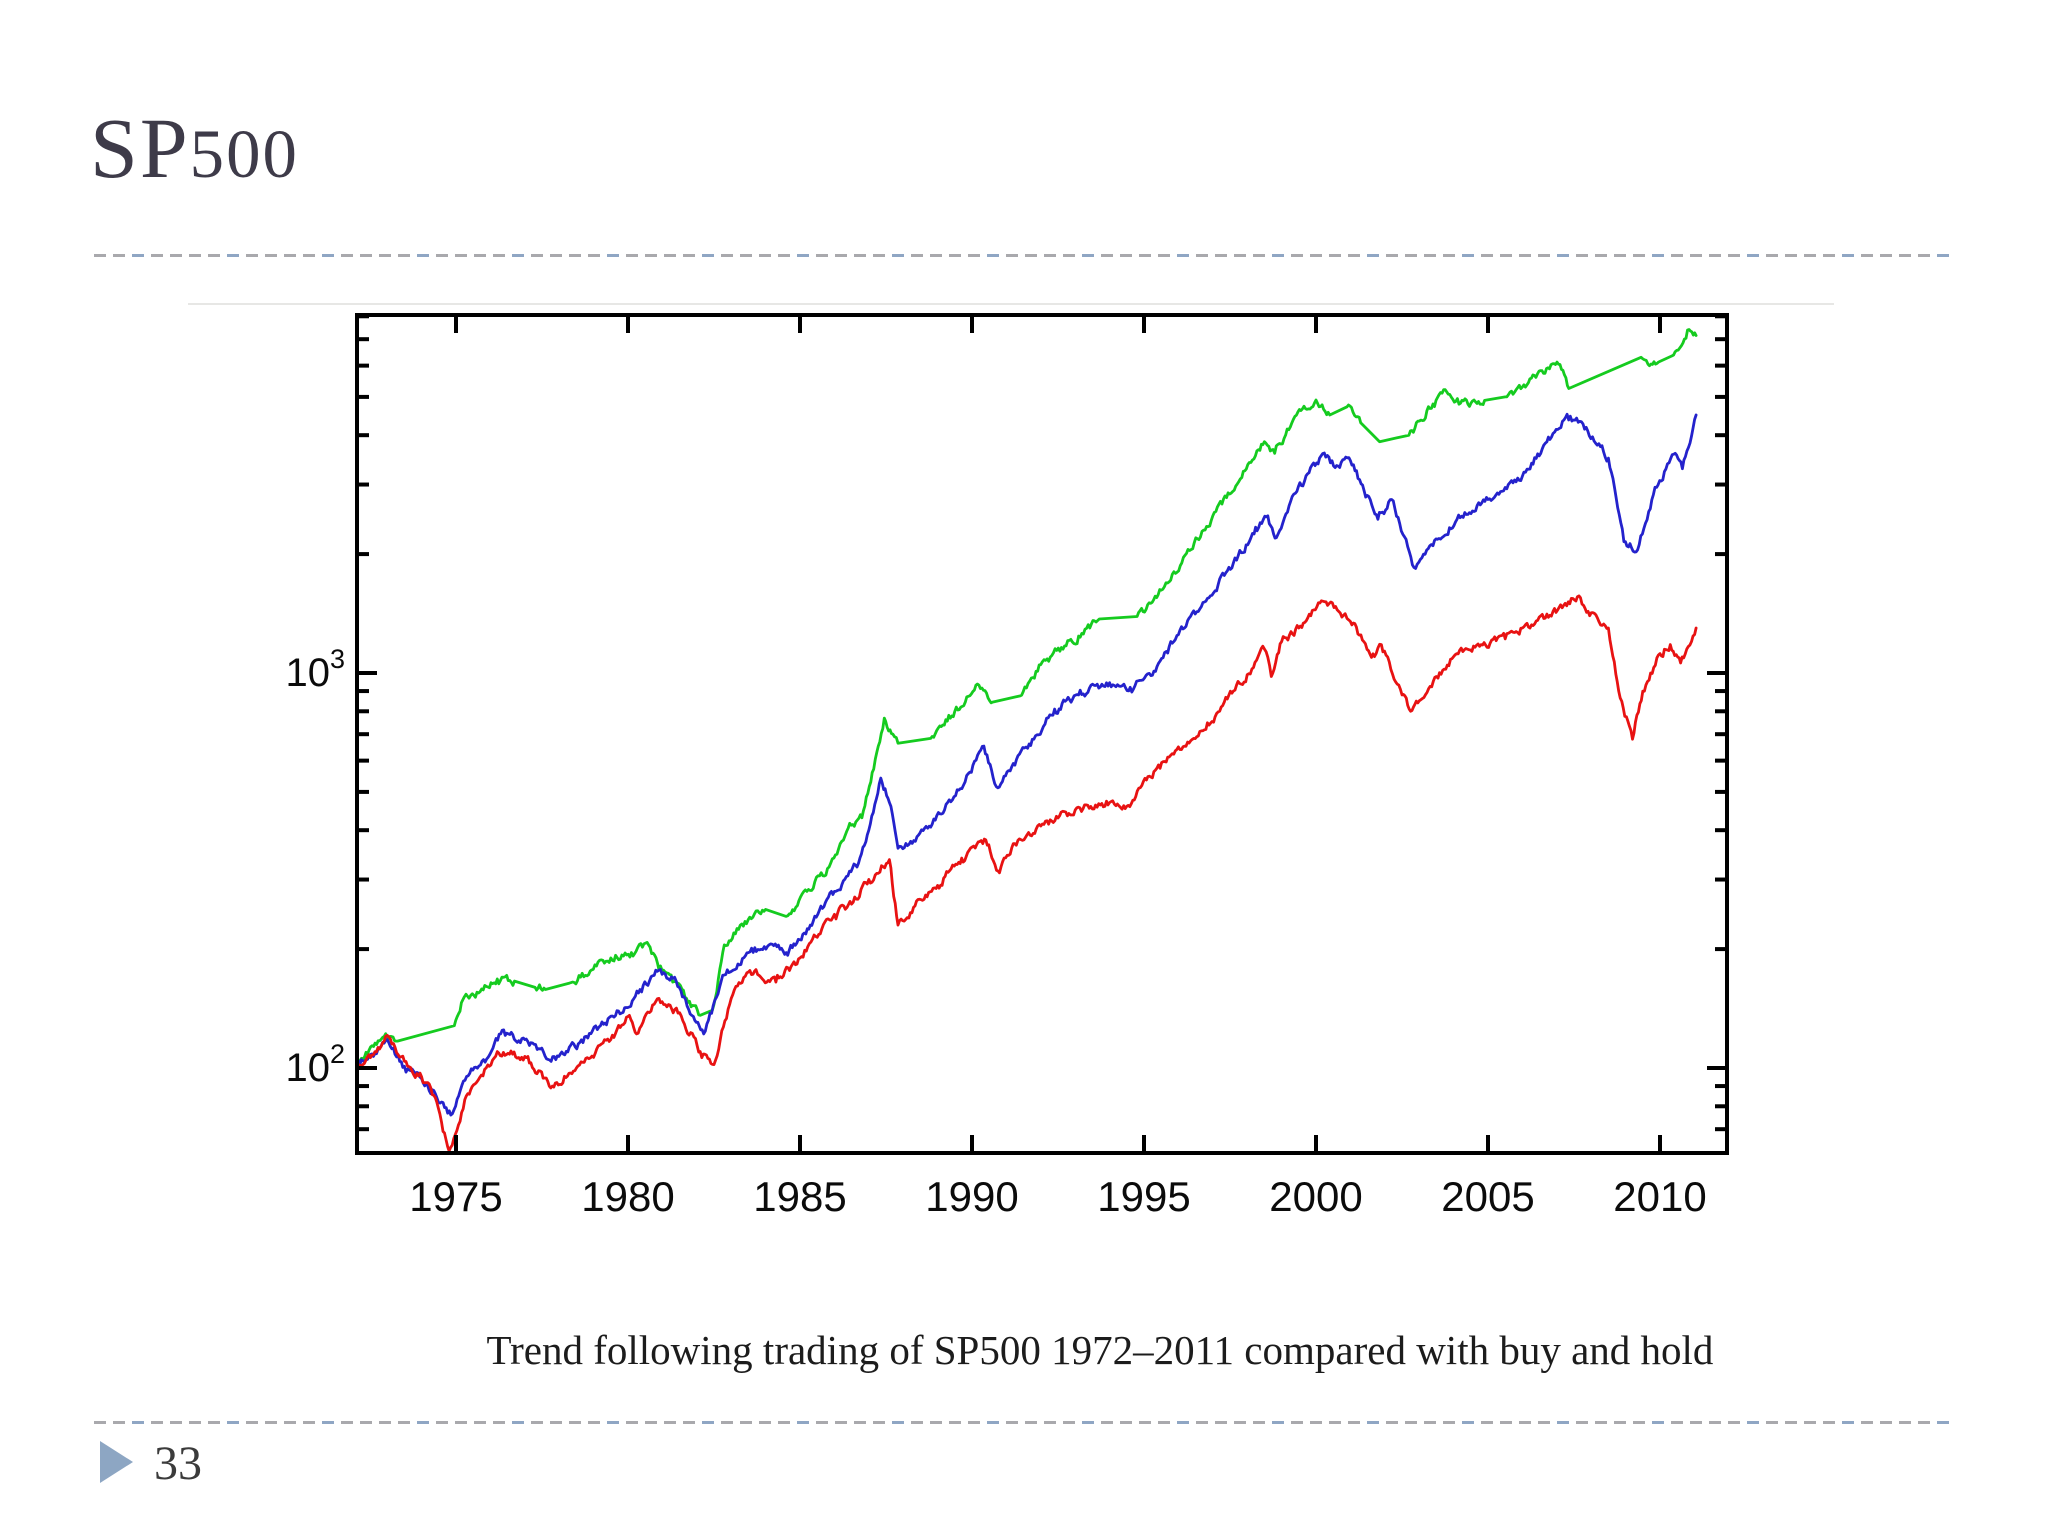  I want to click on x-tick-label: 1990, so click(971, 1196).